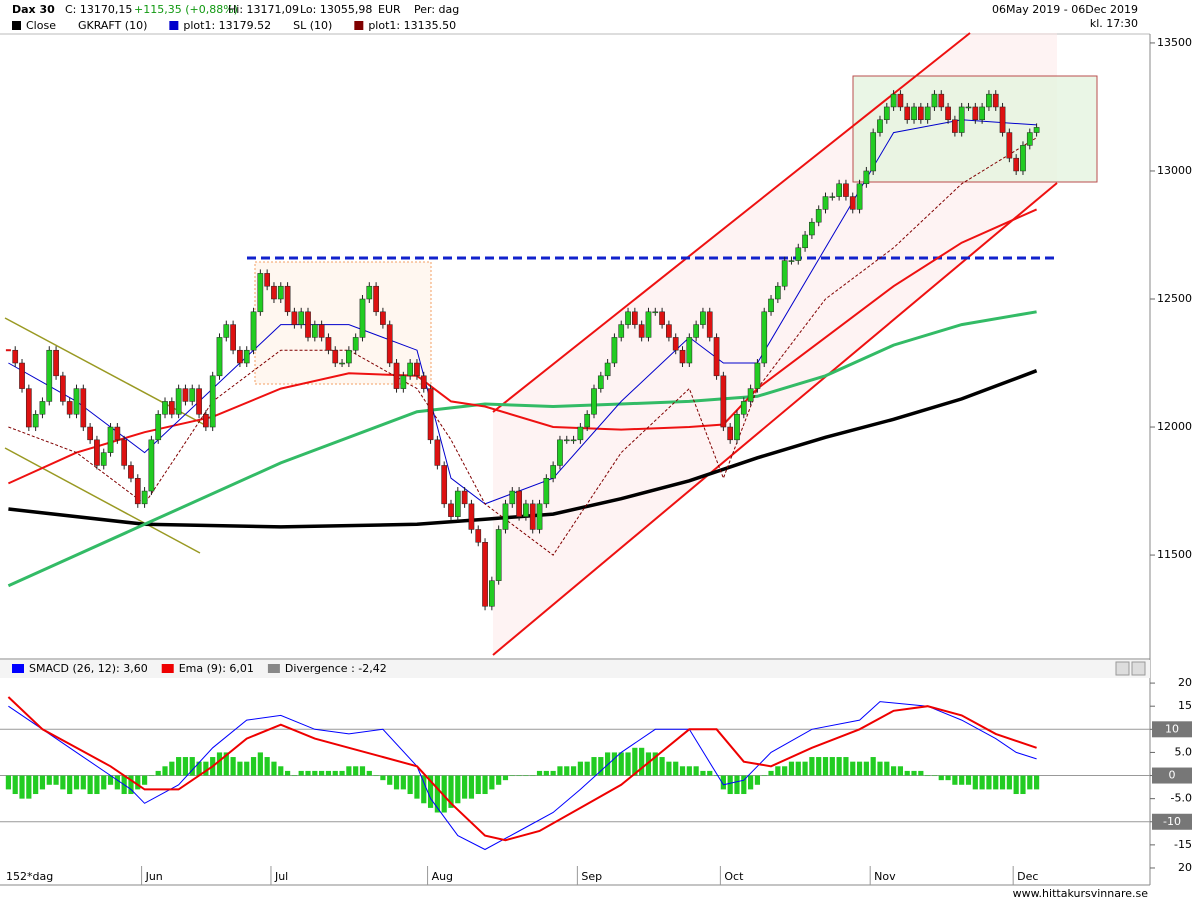  I want to click on legend-label: Ema (9): 6,01, so click(216, 668).